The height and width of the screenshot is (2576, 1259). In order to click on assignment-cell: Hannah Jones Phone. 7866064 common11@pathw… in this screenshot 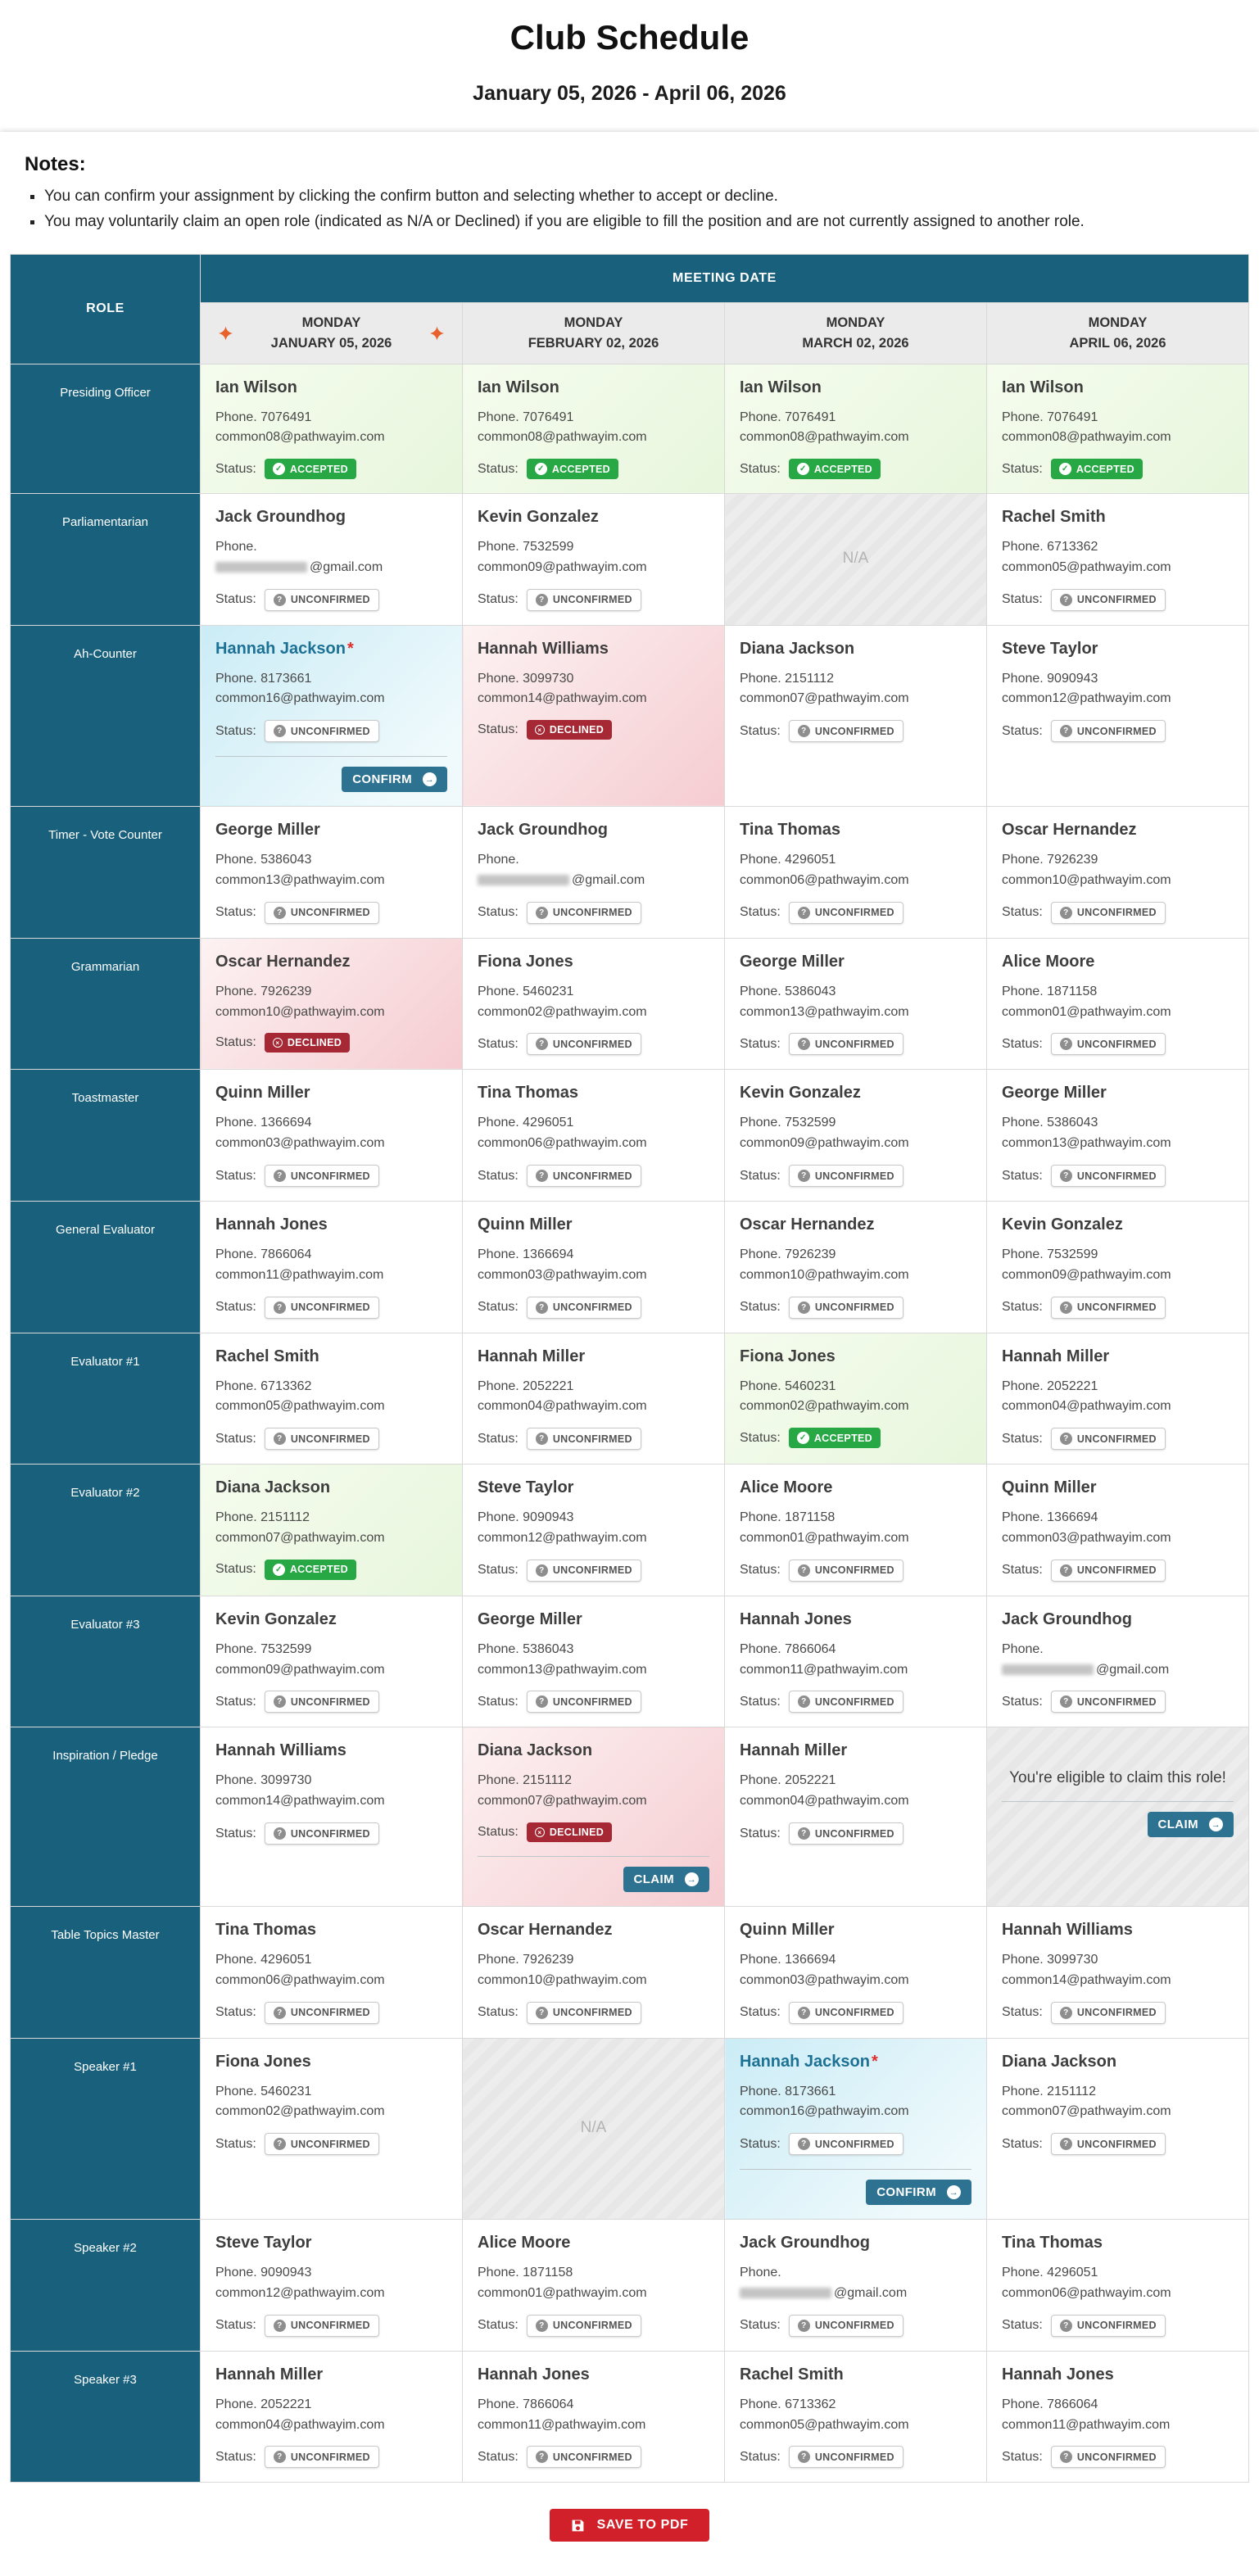, I will do `click(855, 1661)`.